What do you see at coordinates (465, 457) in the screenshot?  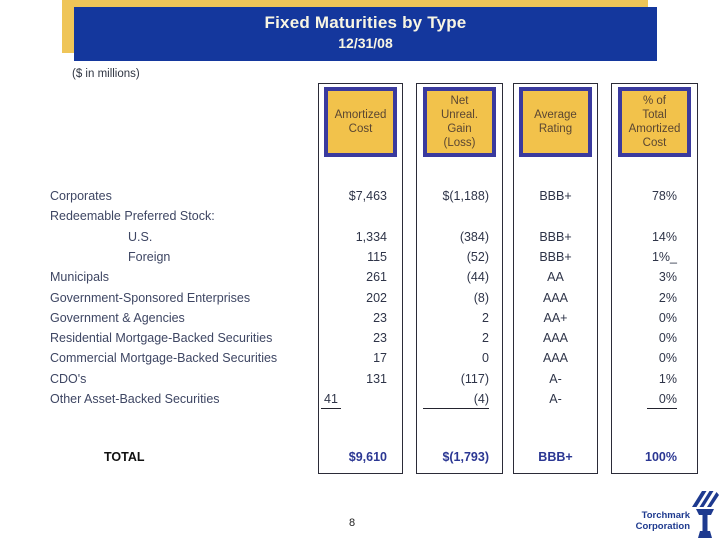 I see `total-net-unreal: $(1,793)` at bounding box center [465, 457].